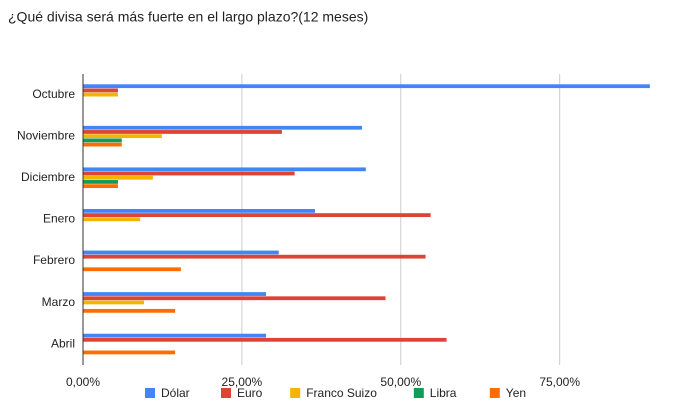  Describe the element at coordinates (59, 302) in the screenshot. I see `y-tick-label: Marzo` at that location.